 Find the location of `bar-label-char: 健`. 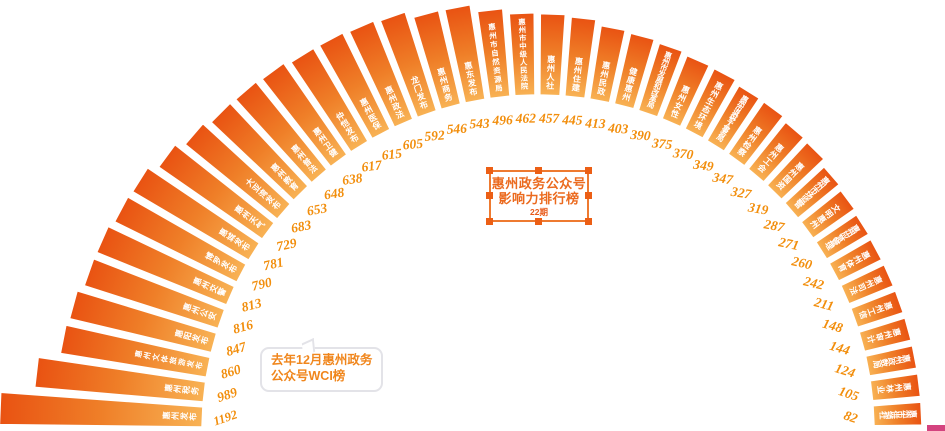

bar-label-char: 健 is located at coordinates (633, 72).